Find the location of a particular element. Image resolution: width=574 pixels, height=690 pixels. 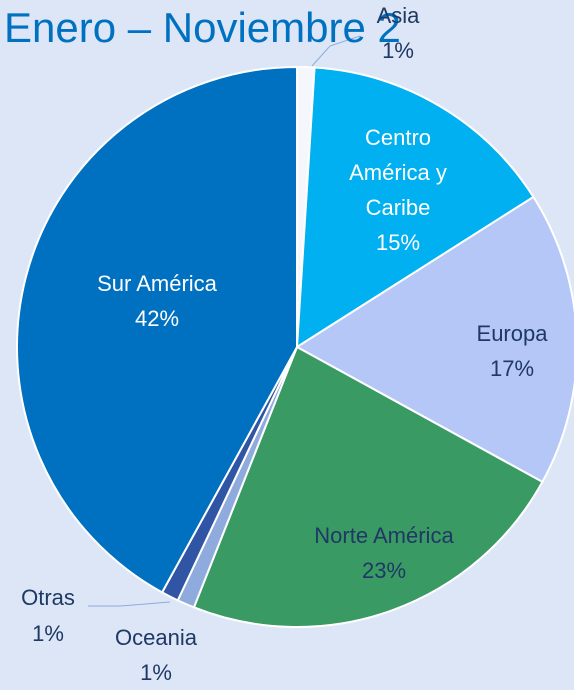

label-name: Asia is located at coordinates (398, 15).